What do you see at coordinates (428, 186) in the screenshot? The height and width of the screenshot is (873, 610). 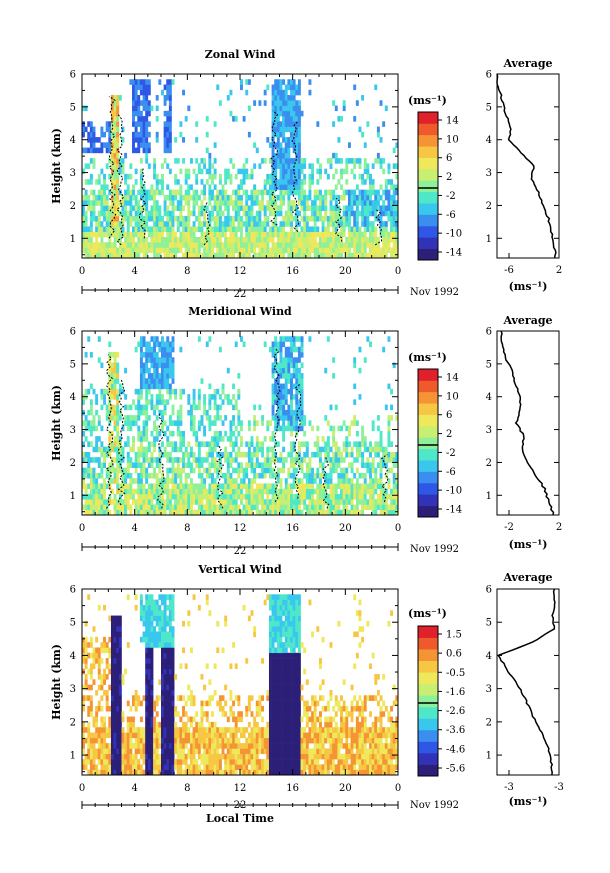 I see `colorbar-swatch` at bounding box center [428, 186].